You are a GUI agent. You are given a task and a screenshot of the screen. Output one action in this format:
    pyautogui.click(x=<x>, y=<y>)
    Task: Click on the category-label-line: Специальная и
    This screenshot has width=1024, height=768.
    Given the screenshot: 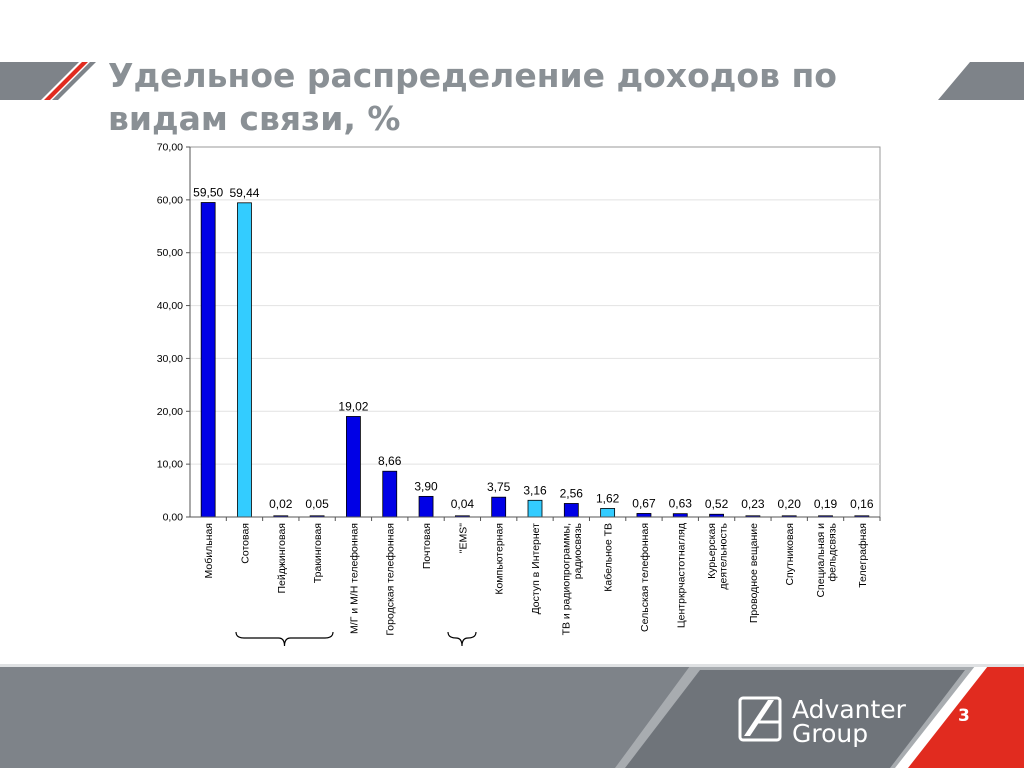 What is the action you would take?
    pyautogui.click(x=821, y=560)
    